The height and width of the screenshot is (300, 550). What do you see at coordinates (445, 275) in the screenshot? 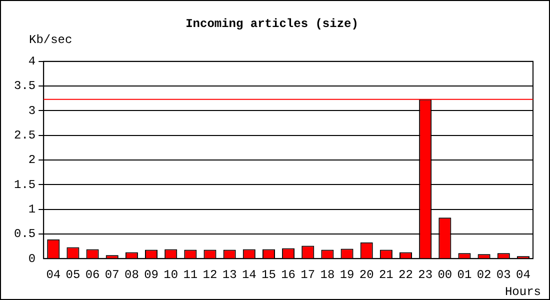
I see `x-tick-label: 00` at bounding box center [445, 275].